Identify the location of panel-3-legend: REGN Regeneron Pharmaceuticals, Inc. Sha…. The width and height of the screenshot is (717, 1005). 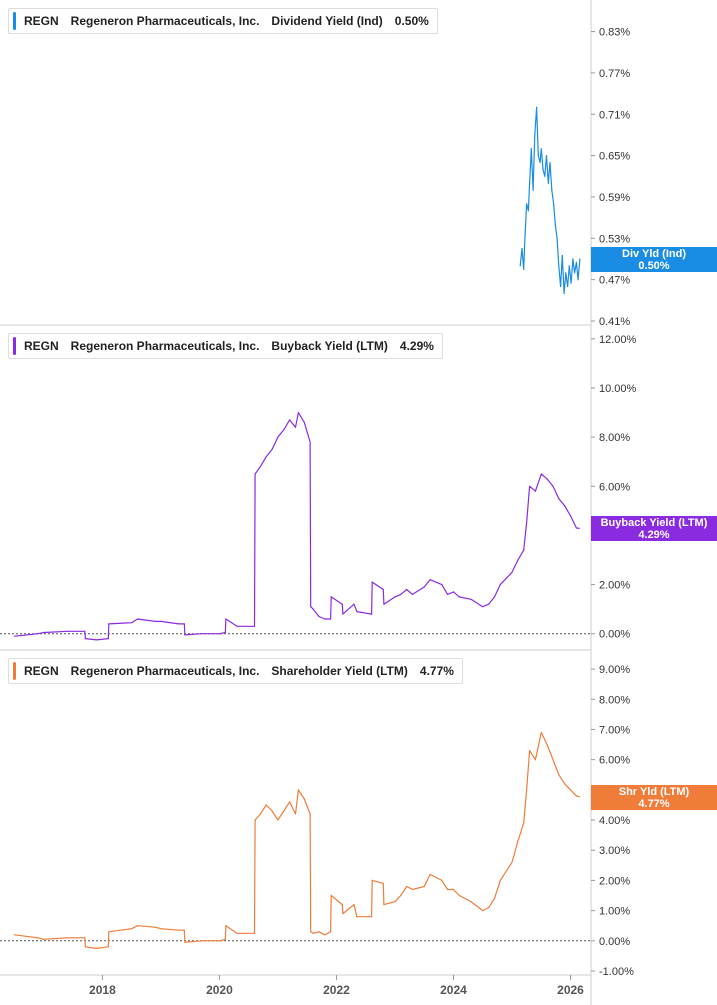
(235, 671).